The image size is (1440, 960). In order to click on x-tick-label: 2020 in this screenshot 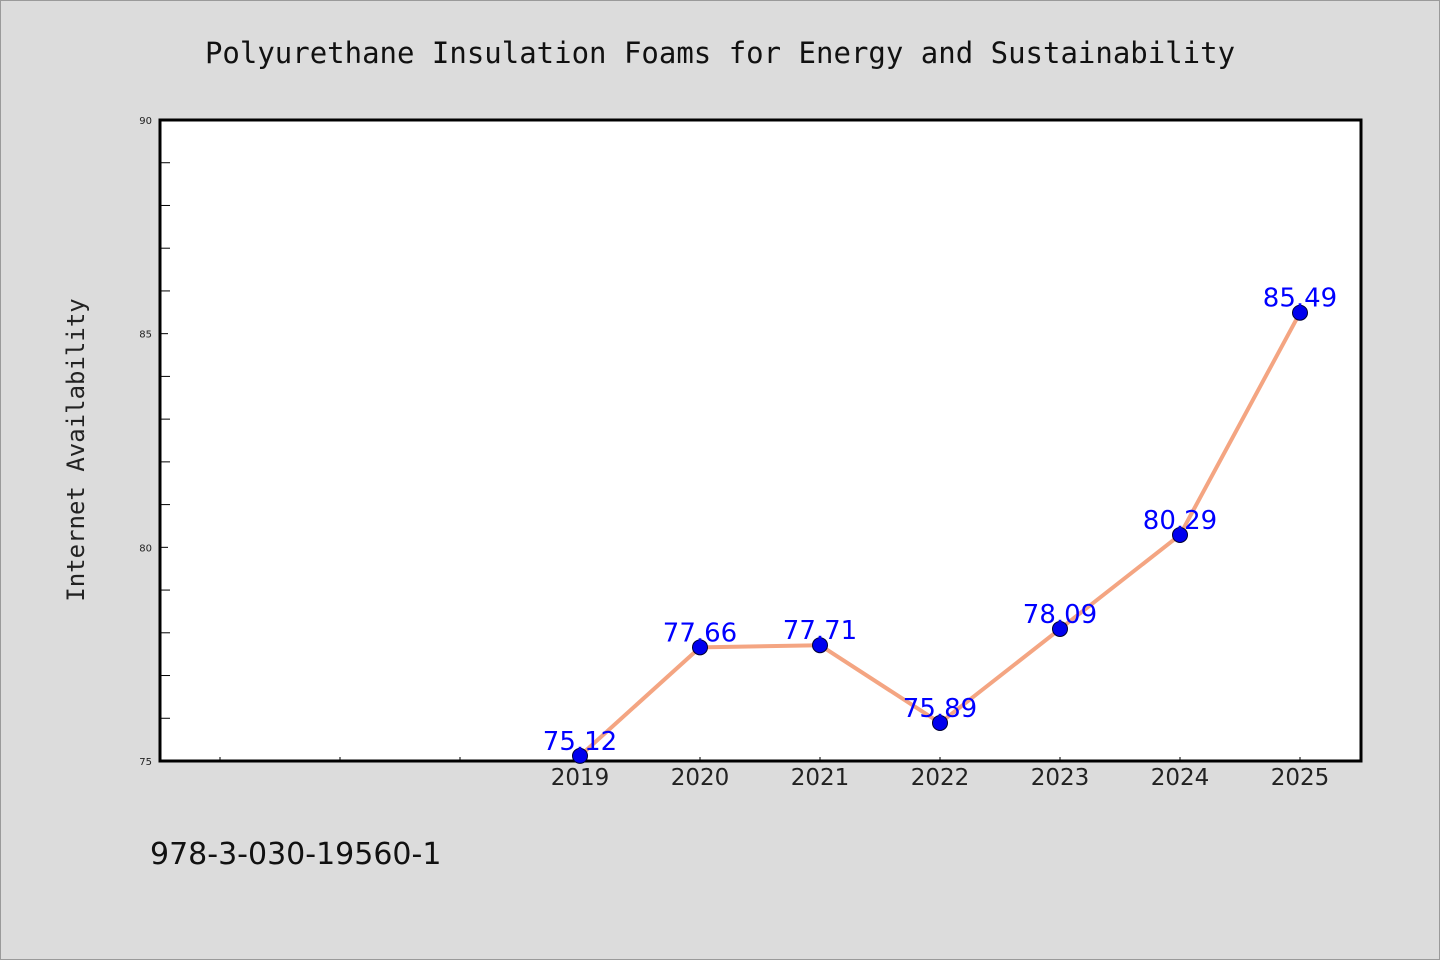, I will do `click(700, 778)`.